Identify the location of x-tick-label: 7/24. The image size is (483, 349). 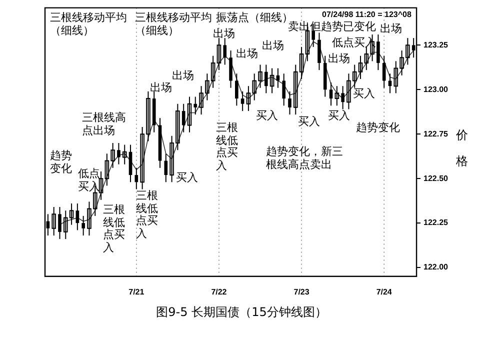
(384, 291).